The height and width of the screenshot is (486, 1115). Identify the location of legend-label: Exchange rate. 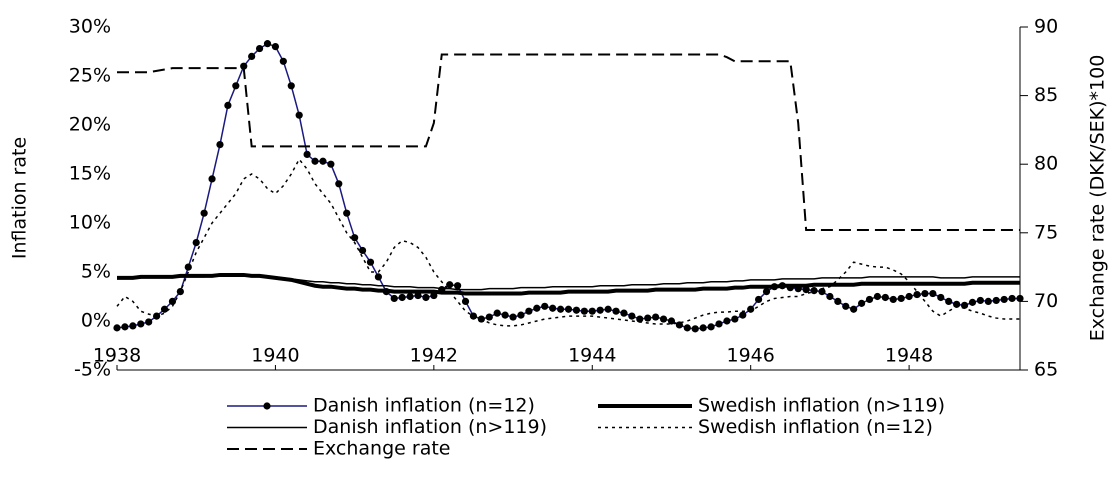
(381, 449).